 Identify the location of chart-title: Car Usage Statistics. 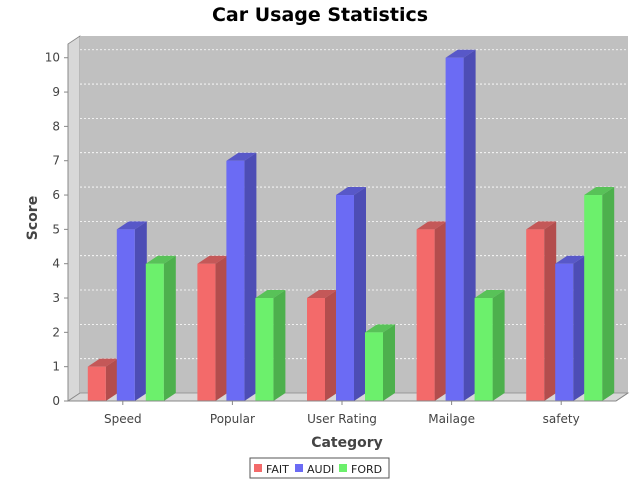
(320, 15).